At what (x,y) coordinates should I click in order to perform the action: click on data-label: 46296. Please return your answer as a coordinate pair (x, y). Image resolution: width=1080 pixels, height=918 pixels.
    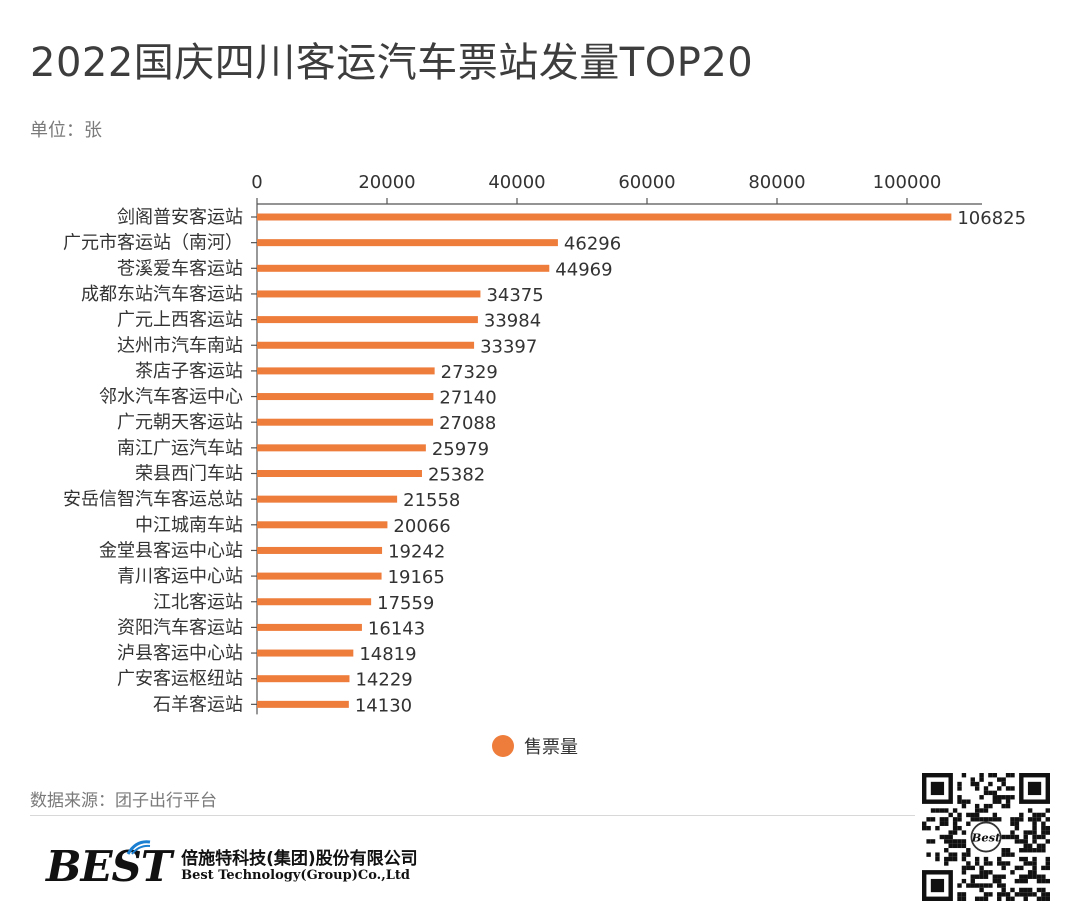
    Looking at the image, I should click on (592, 244).